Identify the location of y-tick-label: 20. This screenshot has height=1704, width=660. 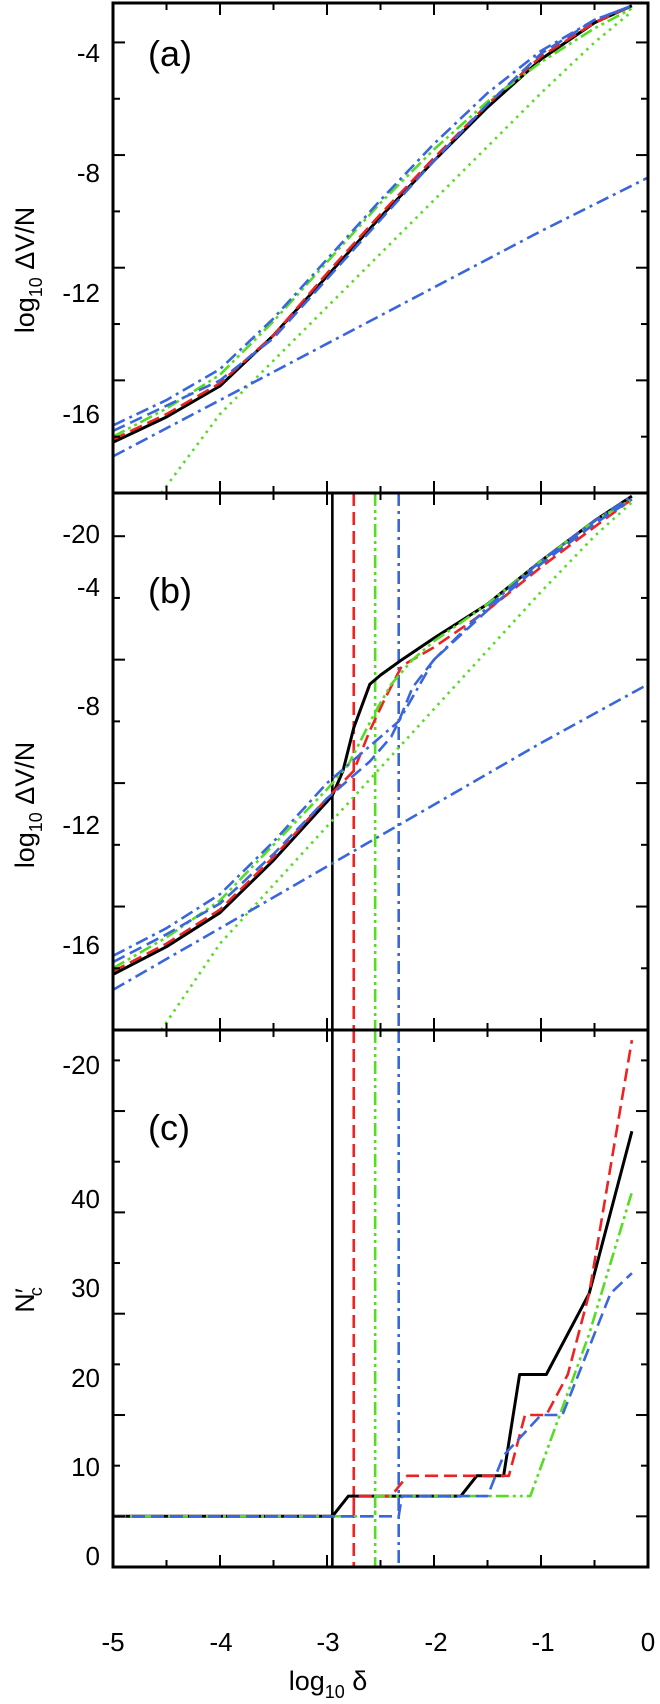
(85, 1378).